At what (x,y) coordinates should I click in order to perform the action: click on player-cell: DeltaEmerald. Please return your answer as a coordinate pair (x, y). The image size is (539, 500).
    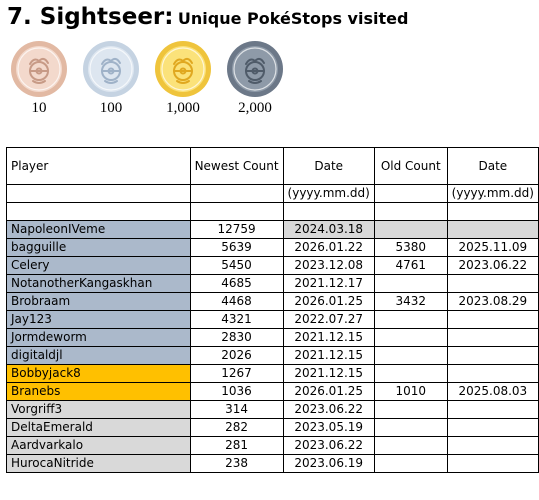
    Looking at the image, I should click on (98, 427).